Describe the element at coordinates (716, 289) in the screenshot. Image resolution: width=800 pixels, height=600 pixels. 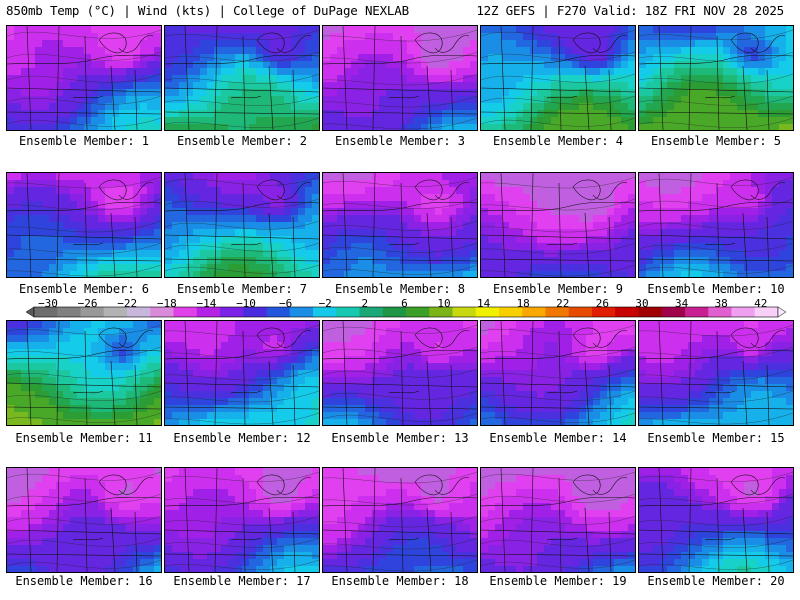
I see `ensemble-member-label: Ensemble Member: 10` at that location.